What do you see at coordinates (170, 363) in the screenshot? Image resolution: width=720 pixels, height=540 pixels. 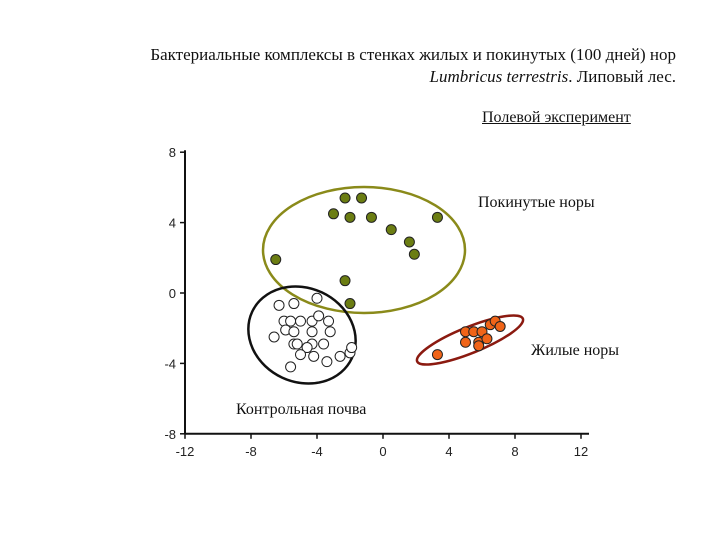 I see `y-tick-label: -4` at bounding box center [170, 363].